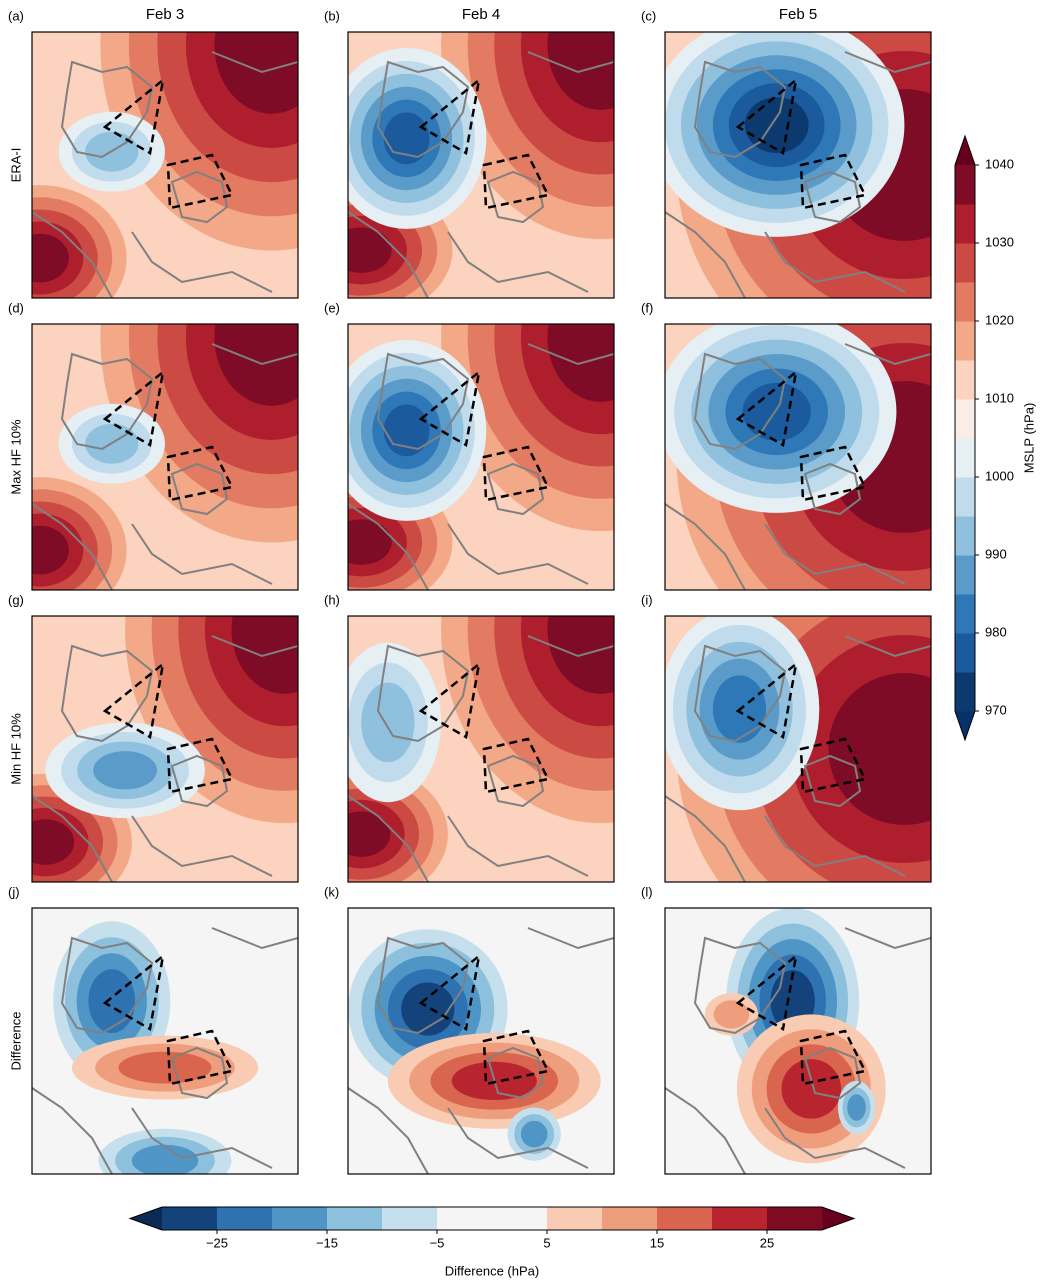 This screenshot has width=1044, height=1286. I want to click on colorbar-tick-label: 990, so click(996, 553).